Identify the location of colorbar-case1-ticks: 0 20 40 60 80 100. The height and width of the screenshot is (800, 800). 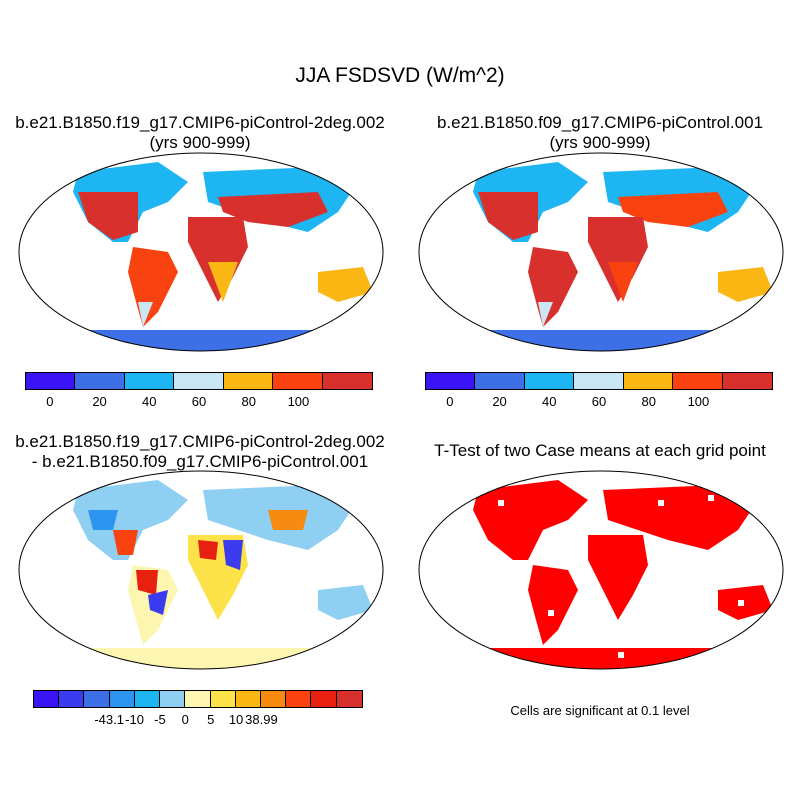
(199, 403).